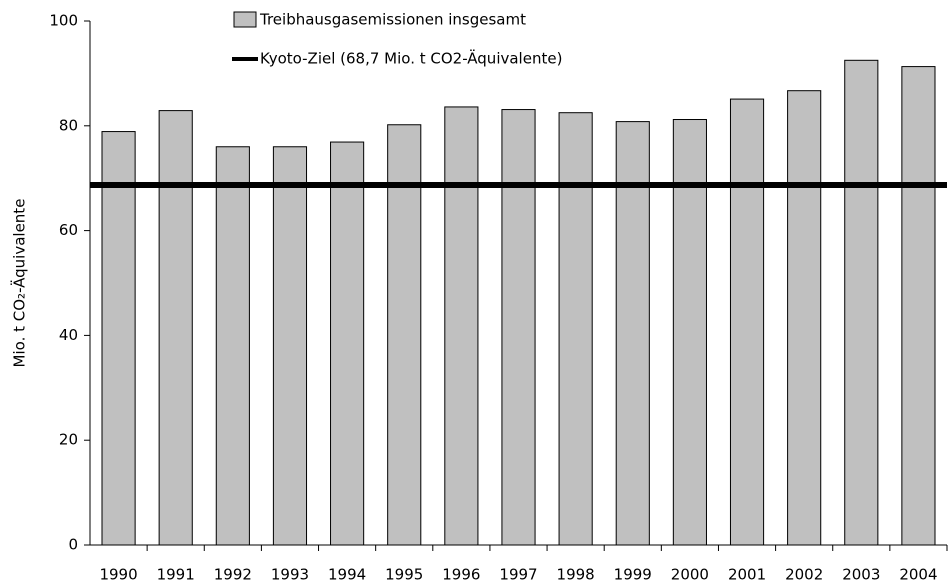  What do you see at coordinates (392, 20) in the screenshot?
I see `legend-label: Treibhausgasemissionen insgesamt` at bounding box center [392, 20].